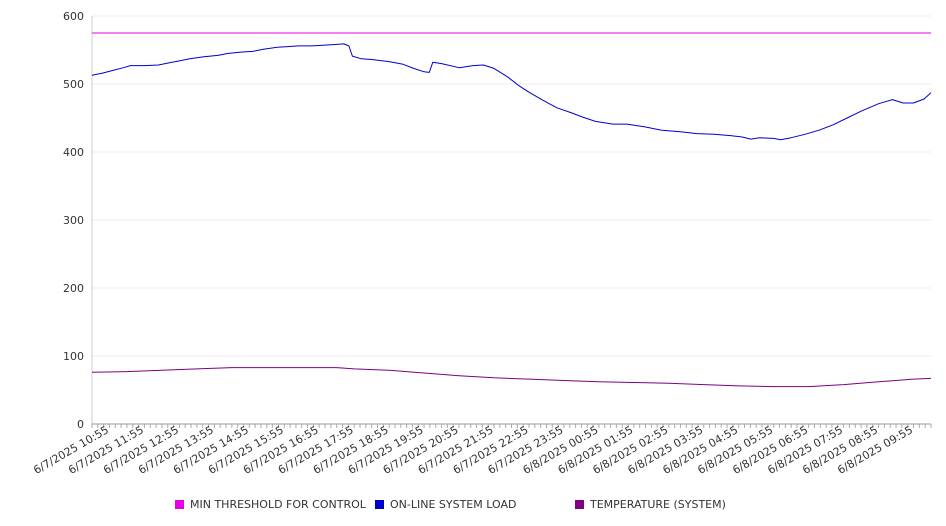  Describe the element at coordinates (179, 504) in the screenshot. I see `legend-swatch-threshold` at that location.